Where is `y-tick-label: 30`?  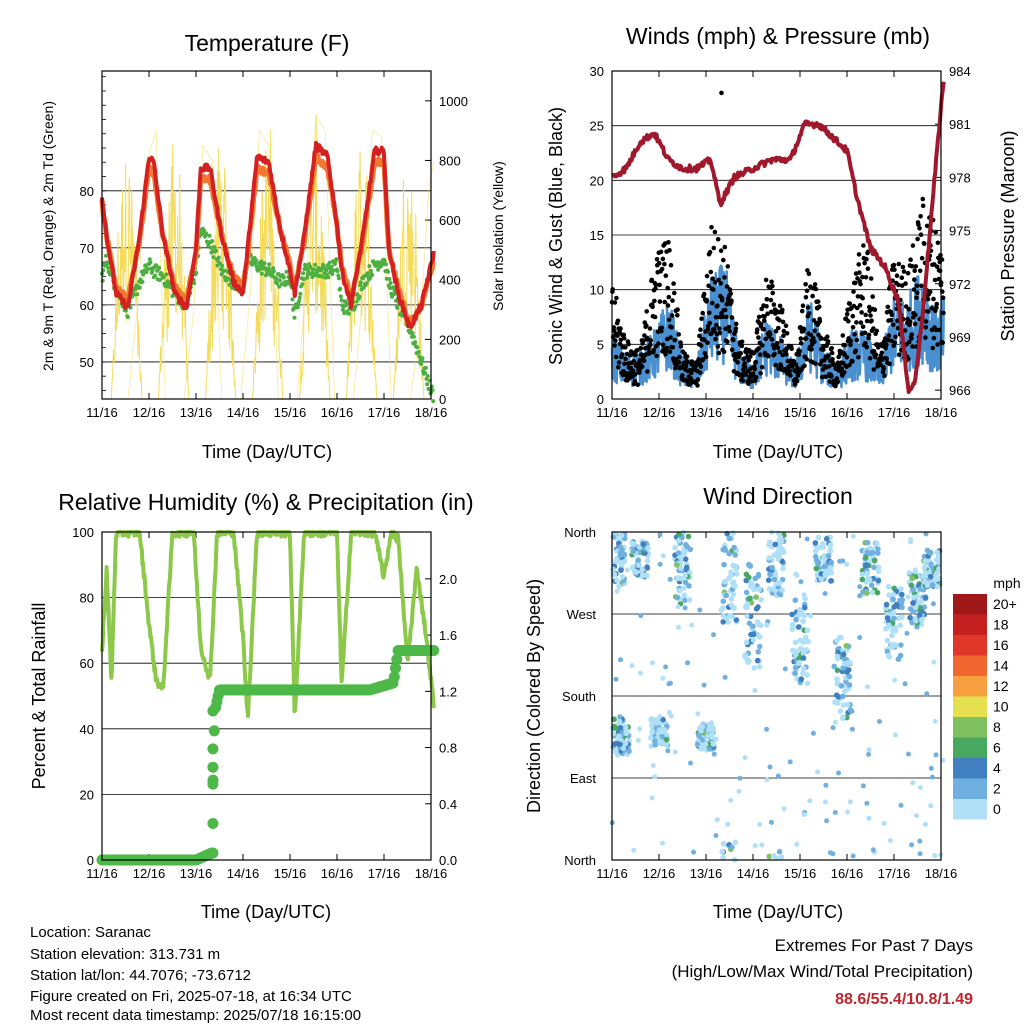 y-tick-label: 30 is located at coordinates (597, 71).